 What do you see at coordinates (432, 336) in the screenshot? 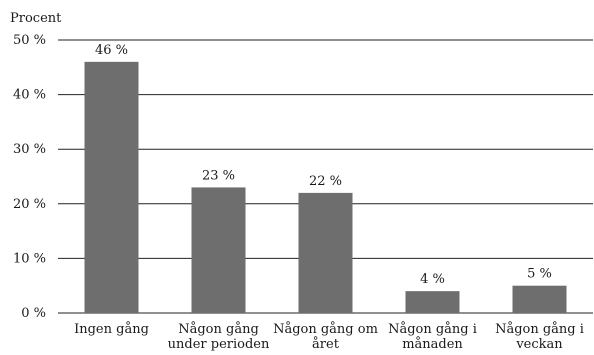
I see `category-label: Någon gång i månaden` at bounding box center [432, 336].